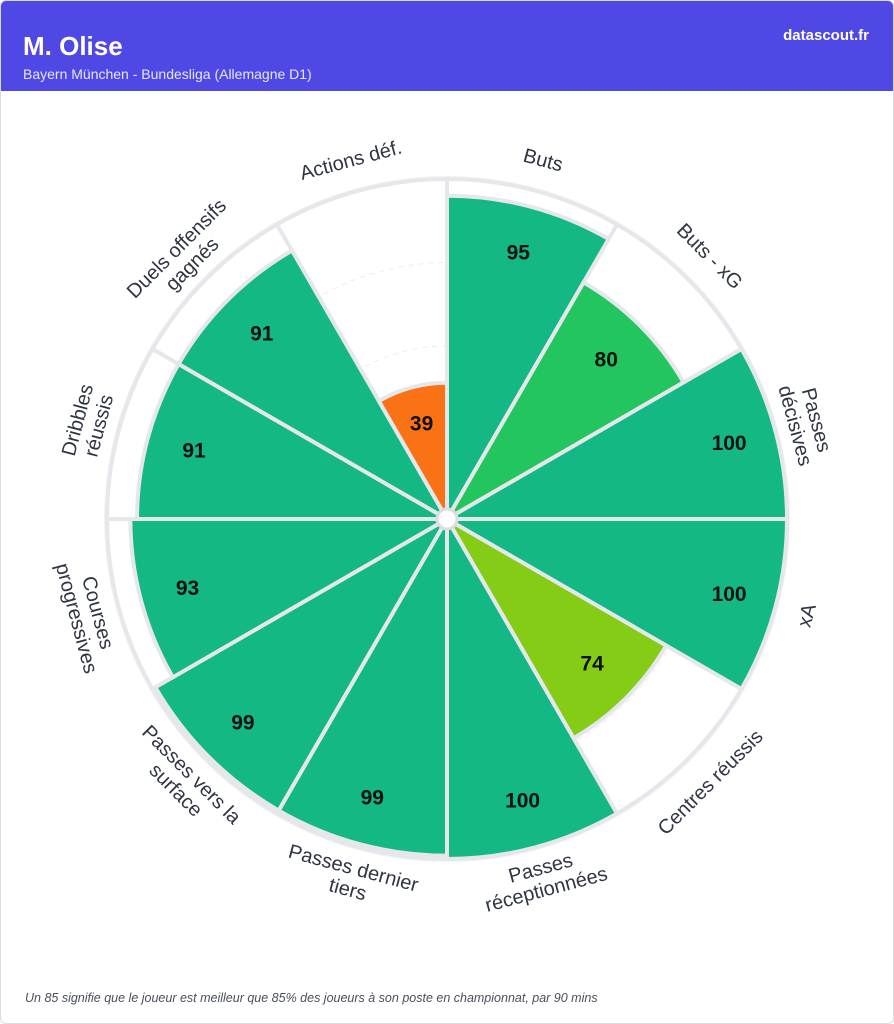 This screenshot has height=1024, width=894. Describe the element at coordinates (447, 519) in the screenshot. I see `center-hub` at that location.